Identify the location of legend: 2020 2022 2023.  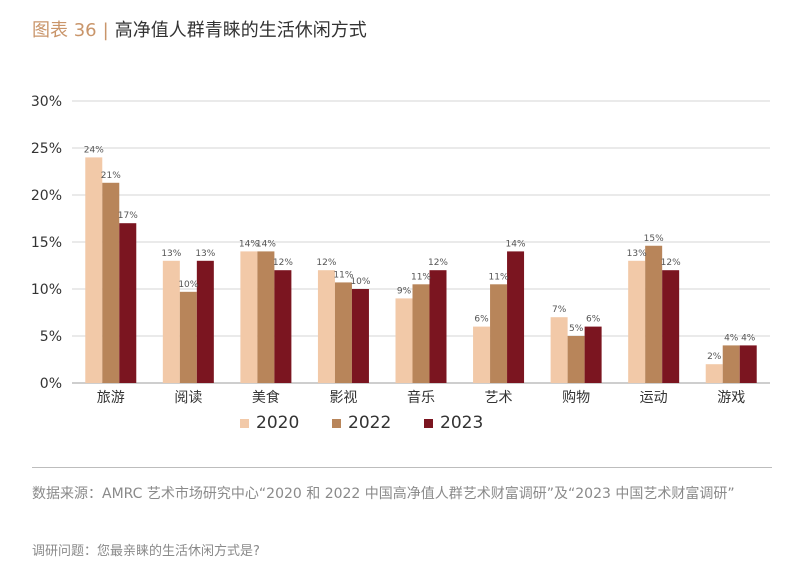
(361, 423).